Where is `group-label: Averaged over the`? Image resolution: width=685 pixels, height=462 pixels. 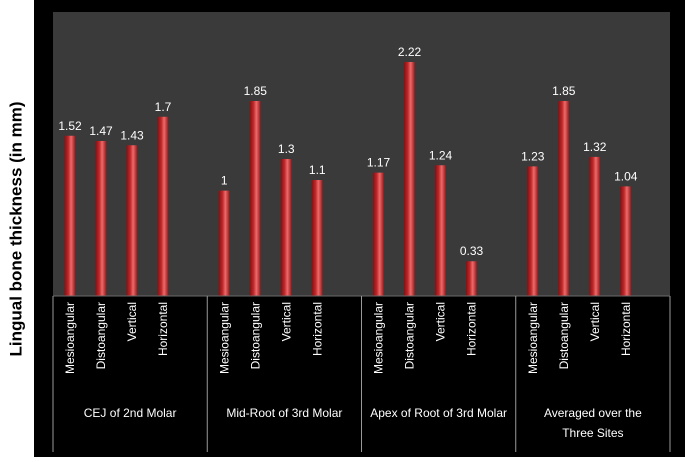
group-label: Averaged over the is located at coordinates (593, 413).